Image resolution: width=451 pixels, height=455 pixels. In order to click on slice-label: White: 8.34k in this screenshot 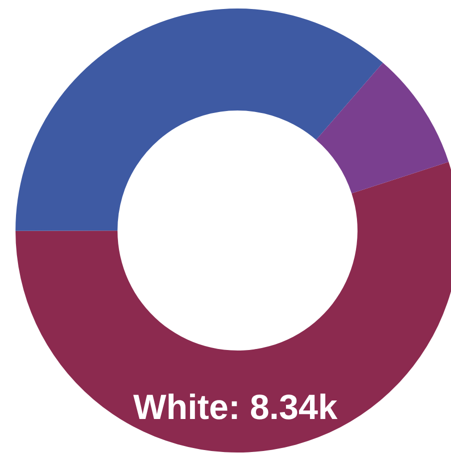, I will do `click(235, 407)`.